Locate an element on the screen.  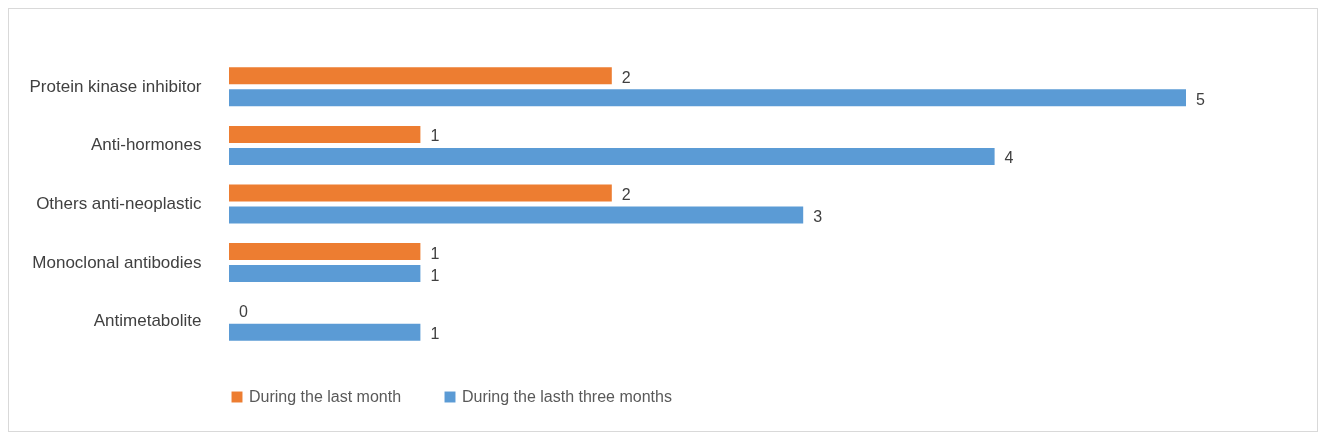
legend-label: During the last month is located at coordinates (325, 396).